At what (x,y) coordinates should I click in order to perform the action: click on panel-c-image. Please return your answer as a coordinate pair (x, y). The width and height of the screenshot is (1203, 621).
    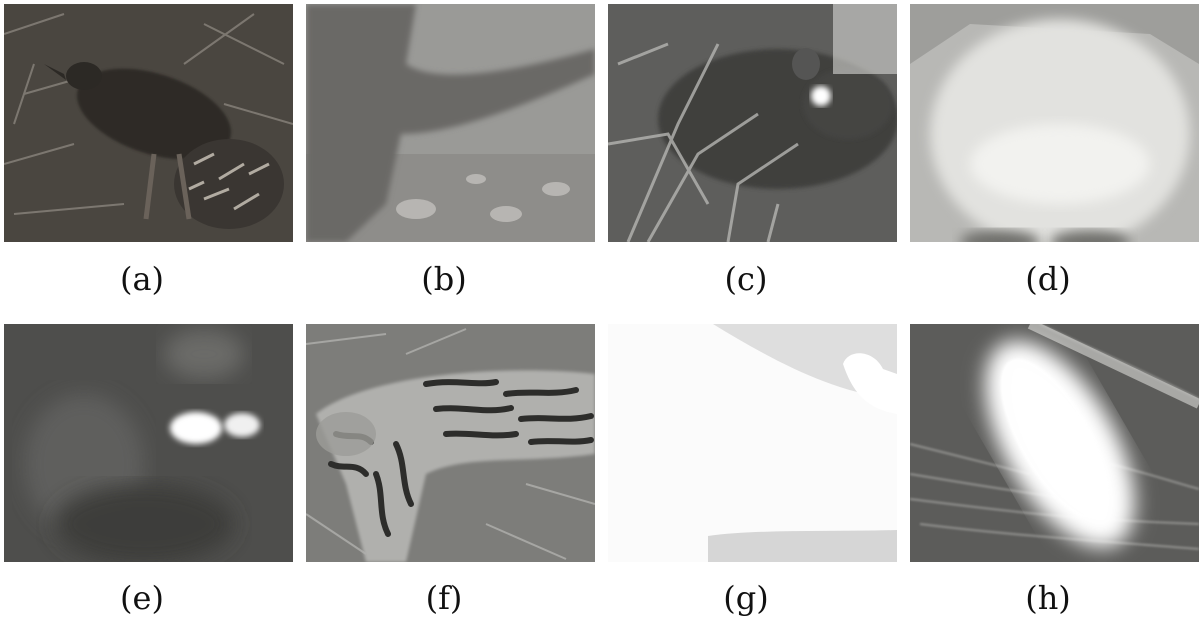
    Looking at the image, I should click on (752, 123).